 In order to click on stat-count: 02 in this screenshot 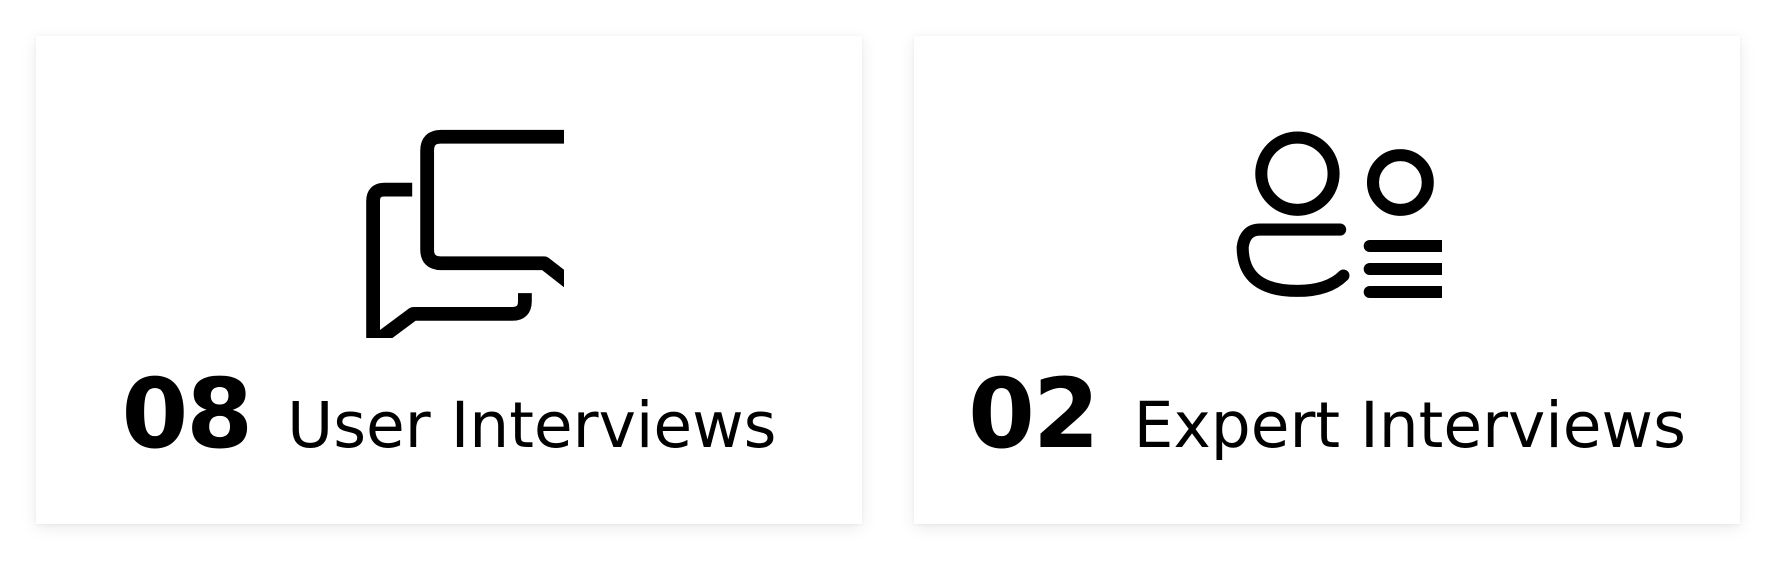, I will do `click(1034, 414)`.